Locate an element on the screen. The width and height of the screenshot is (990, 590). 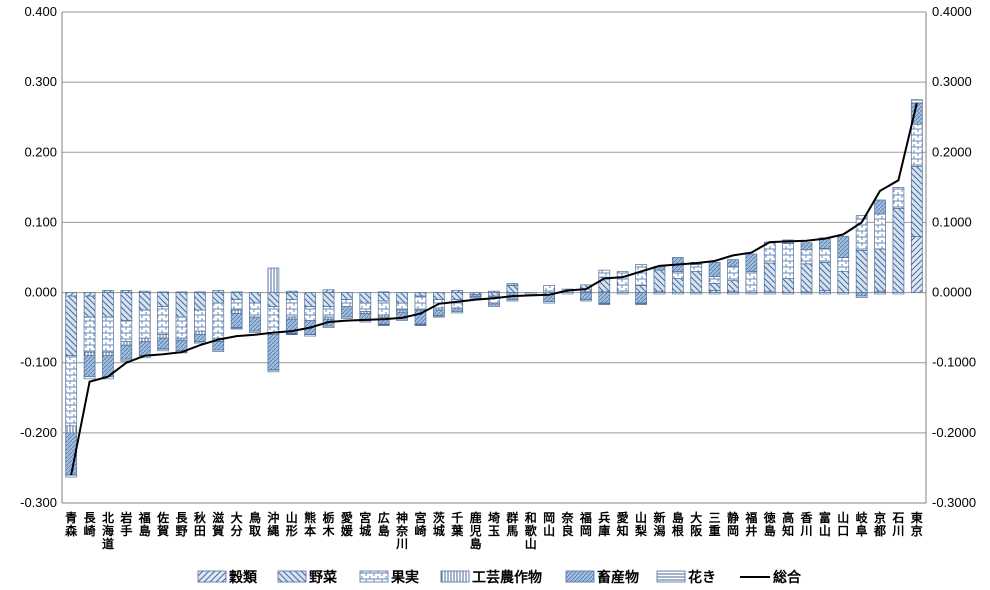
y-tick-label-left: -0.200 is located at coordinates (38, 432).